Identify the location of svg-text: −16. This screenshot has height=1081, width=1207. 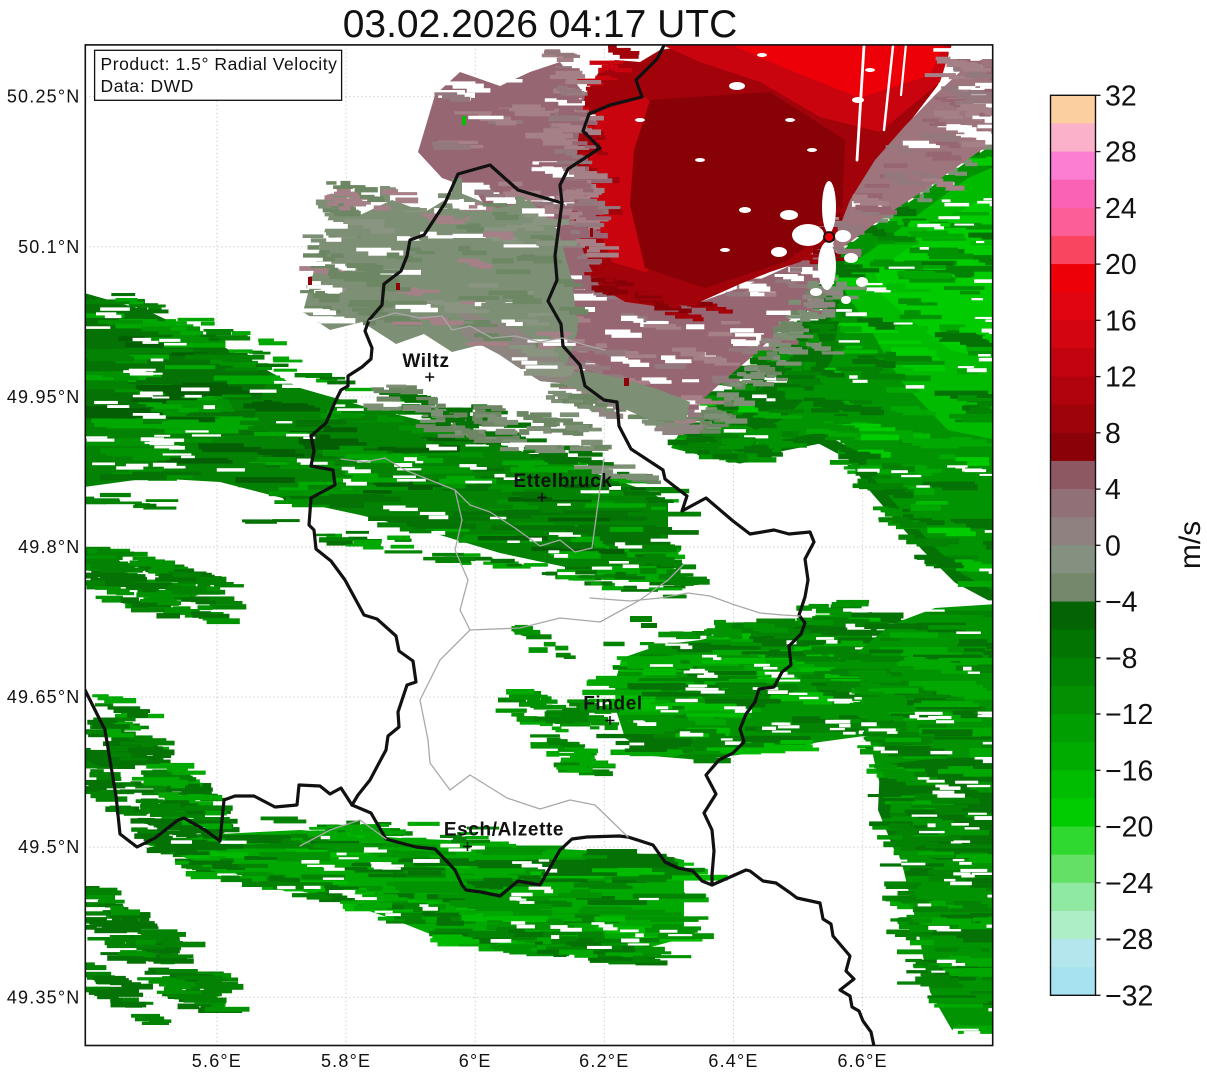
(1129, 771).